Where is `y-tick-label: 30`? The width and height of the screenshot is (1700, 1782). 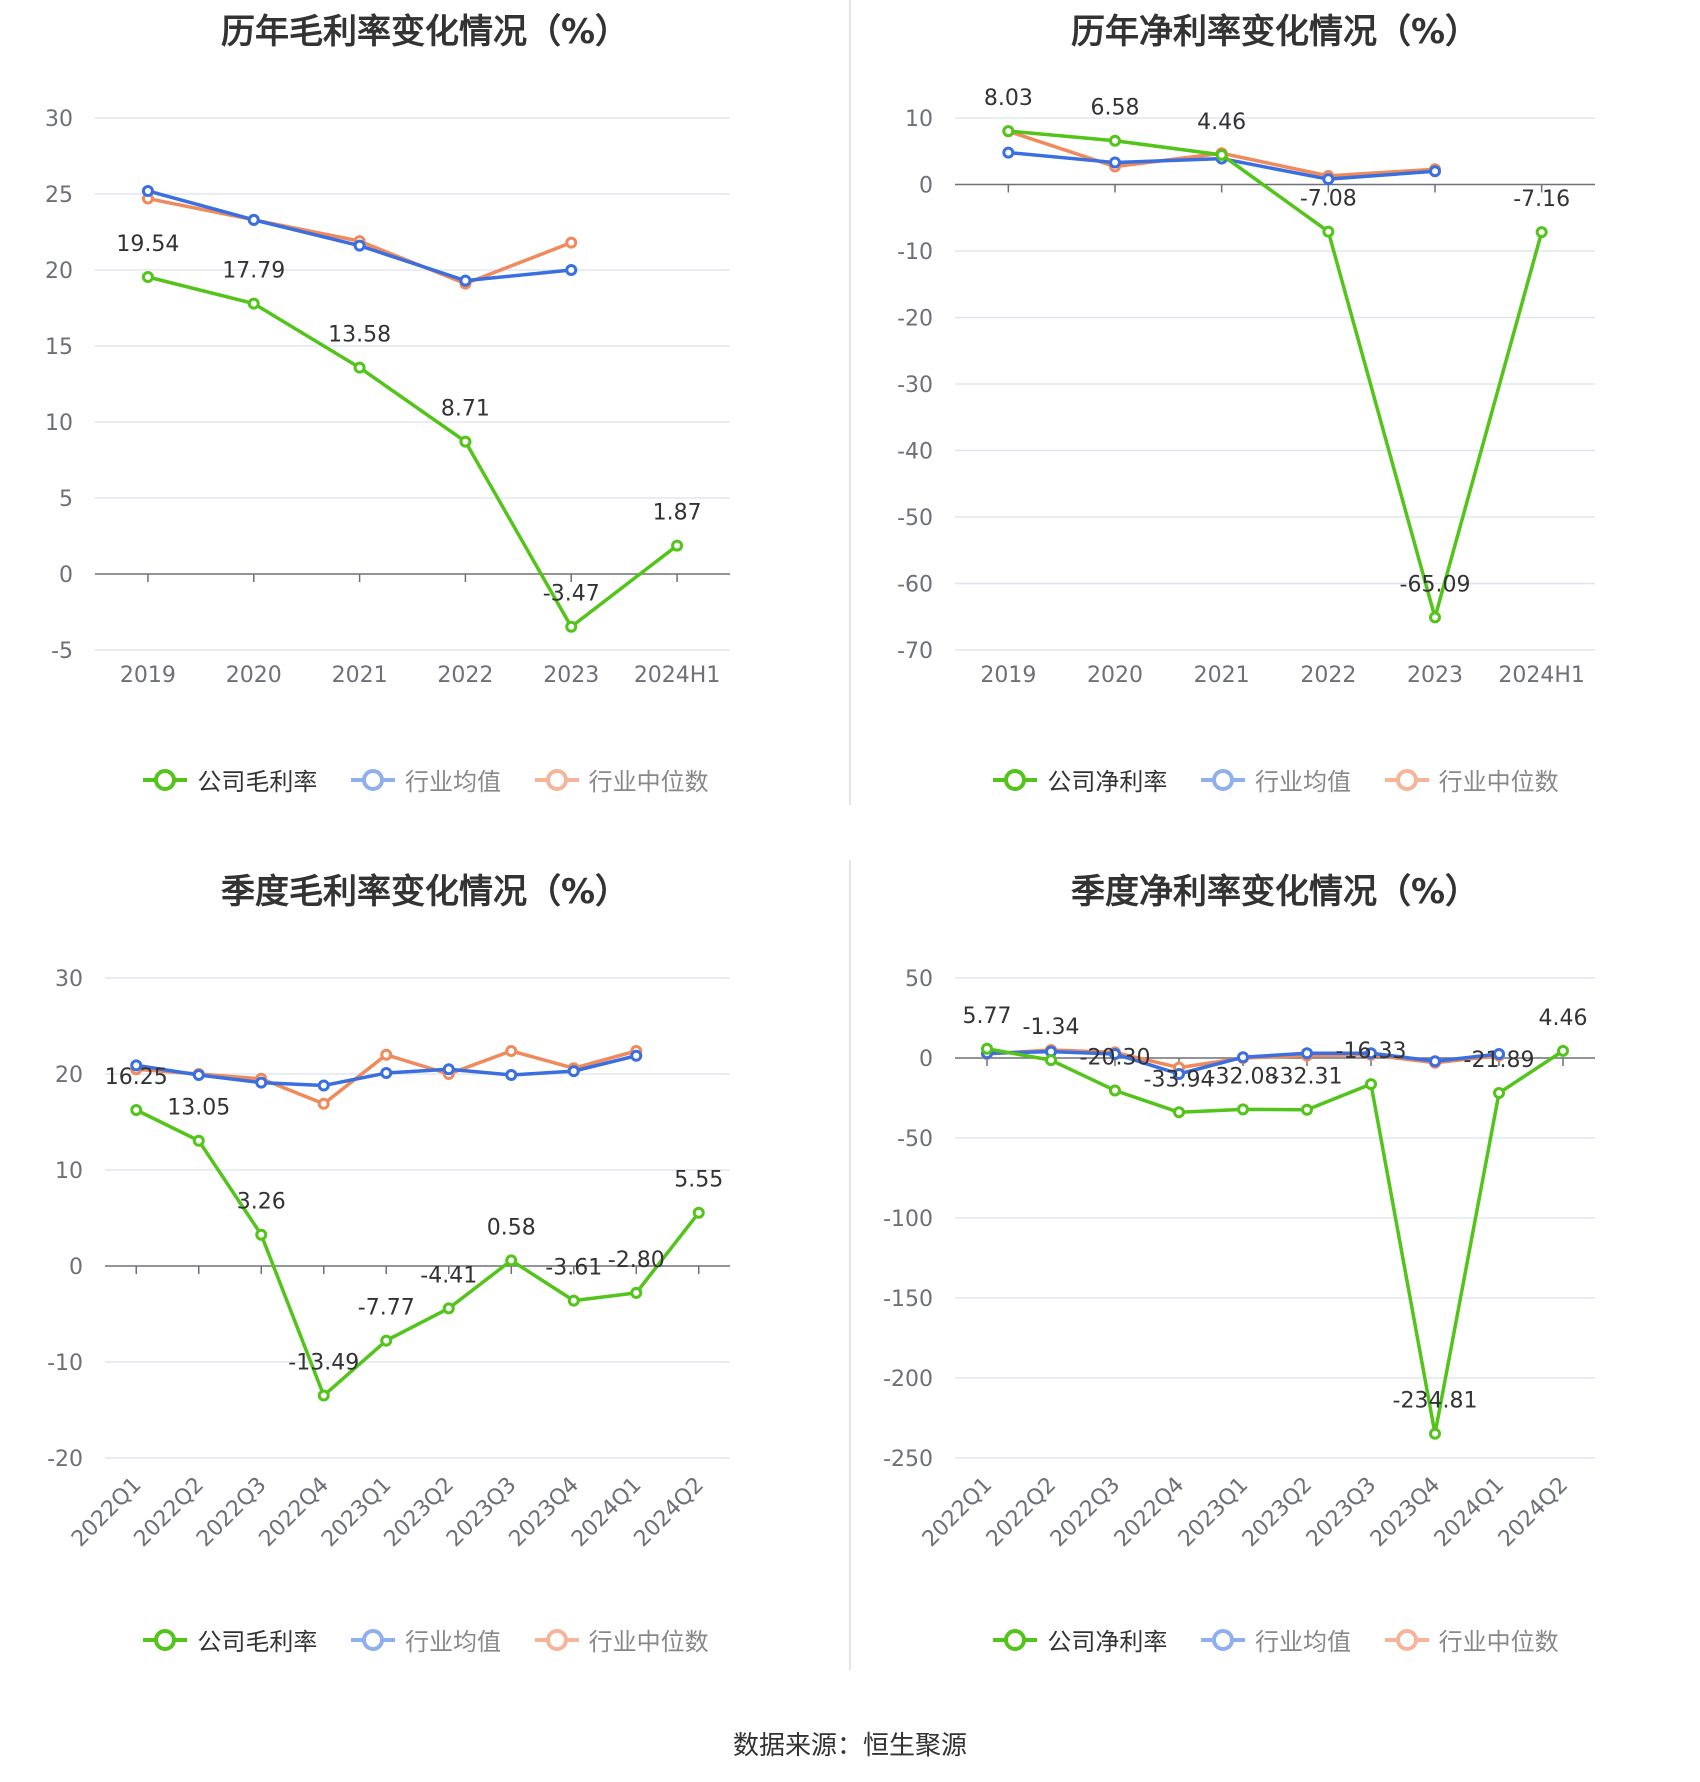
y-tick-label: 30 is located at coordinates (59, 119).